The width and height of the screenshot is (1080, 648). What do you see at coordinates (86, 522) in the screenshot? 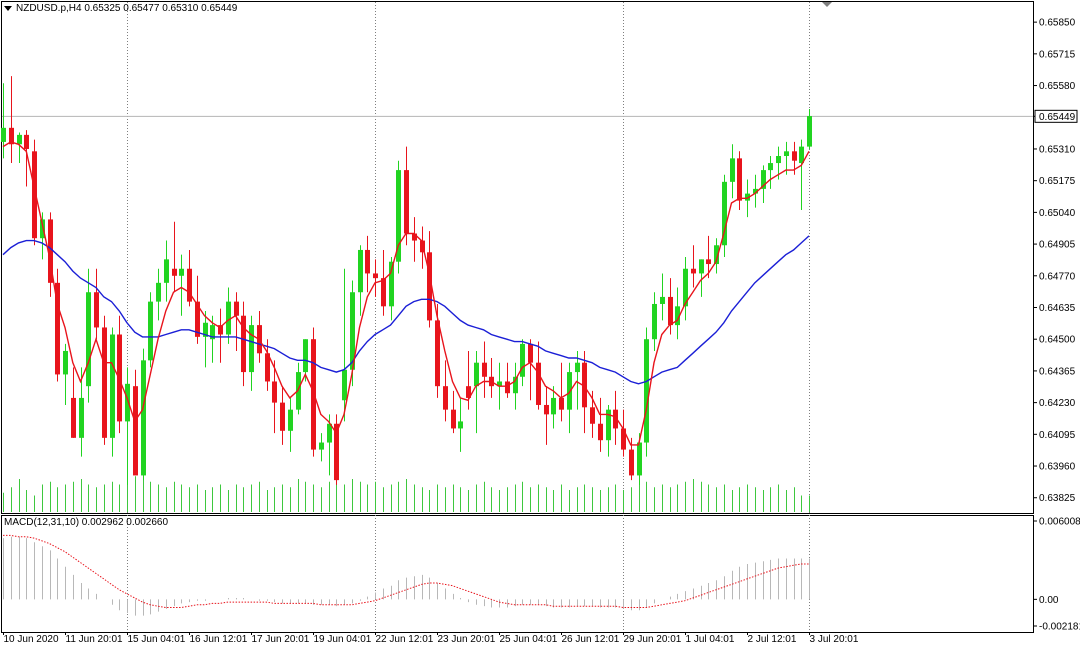
I see `macd-header: MACD(12,31,10) 0.002962 0.002660` at bounding box center [86, 522].